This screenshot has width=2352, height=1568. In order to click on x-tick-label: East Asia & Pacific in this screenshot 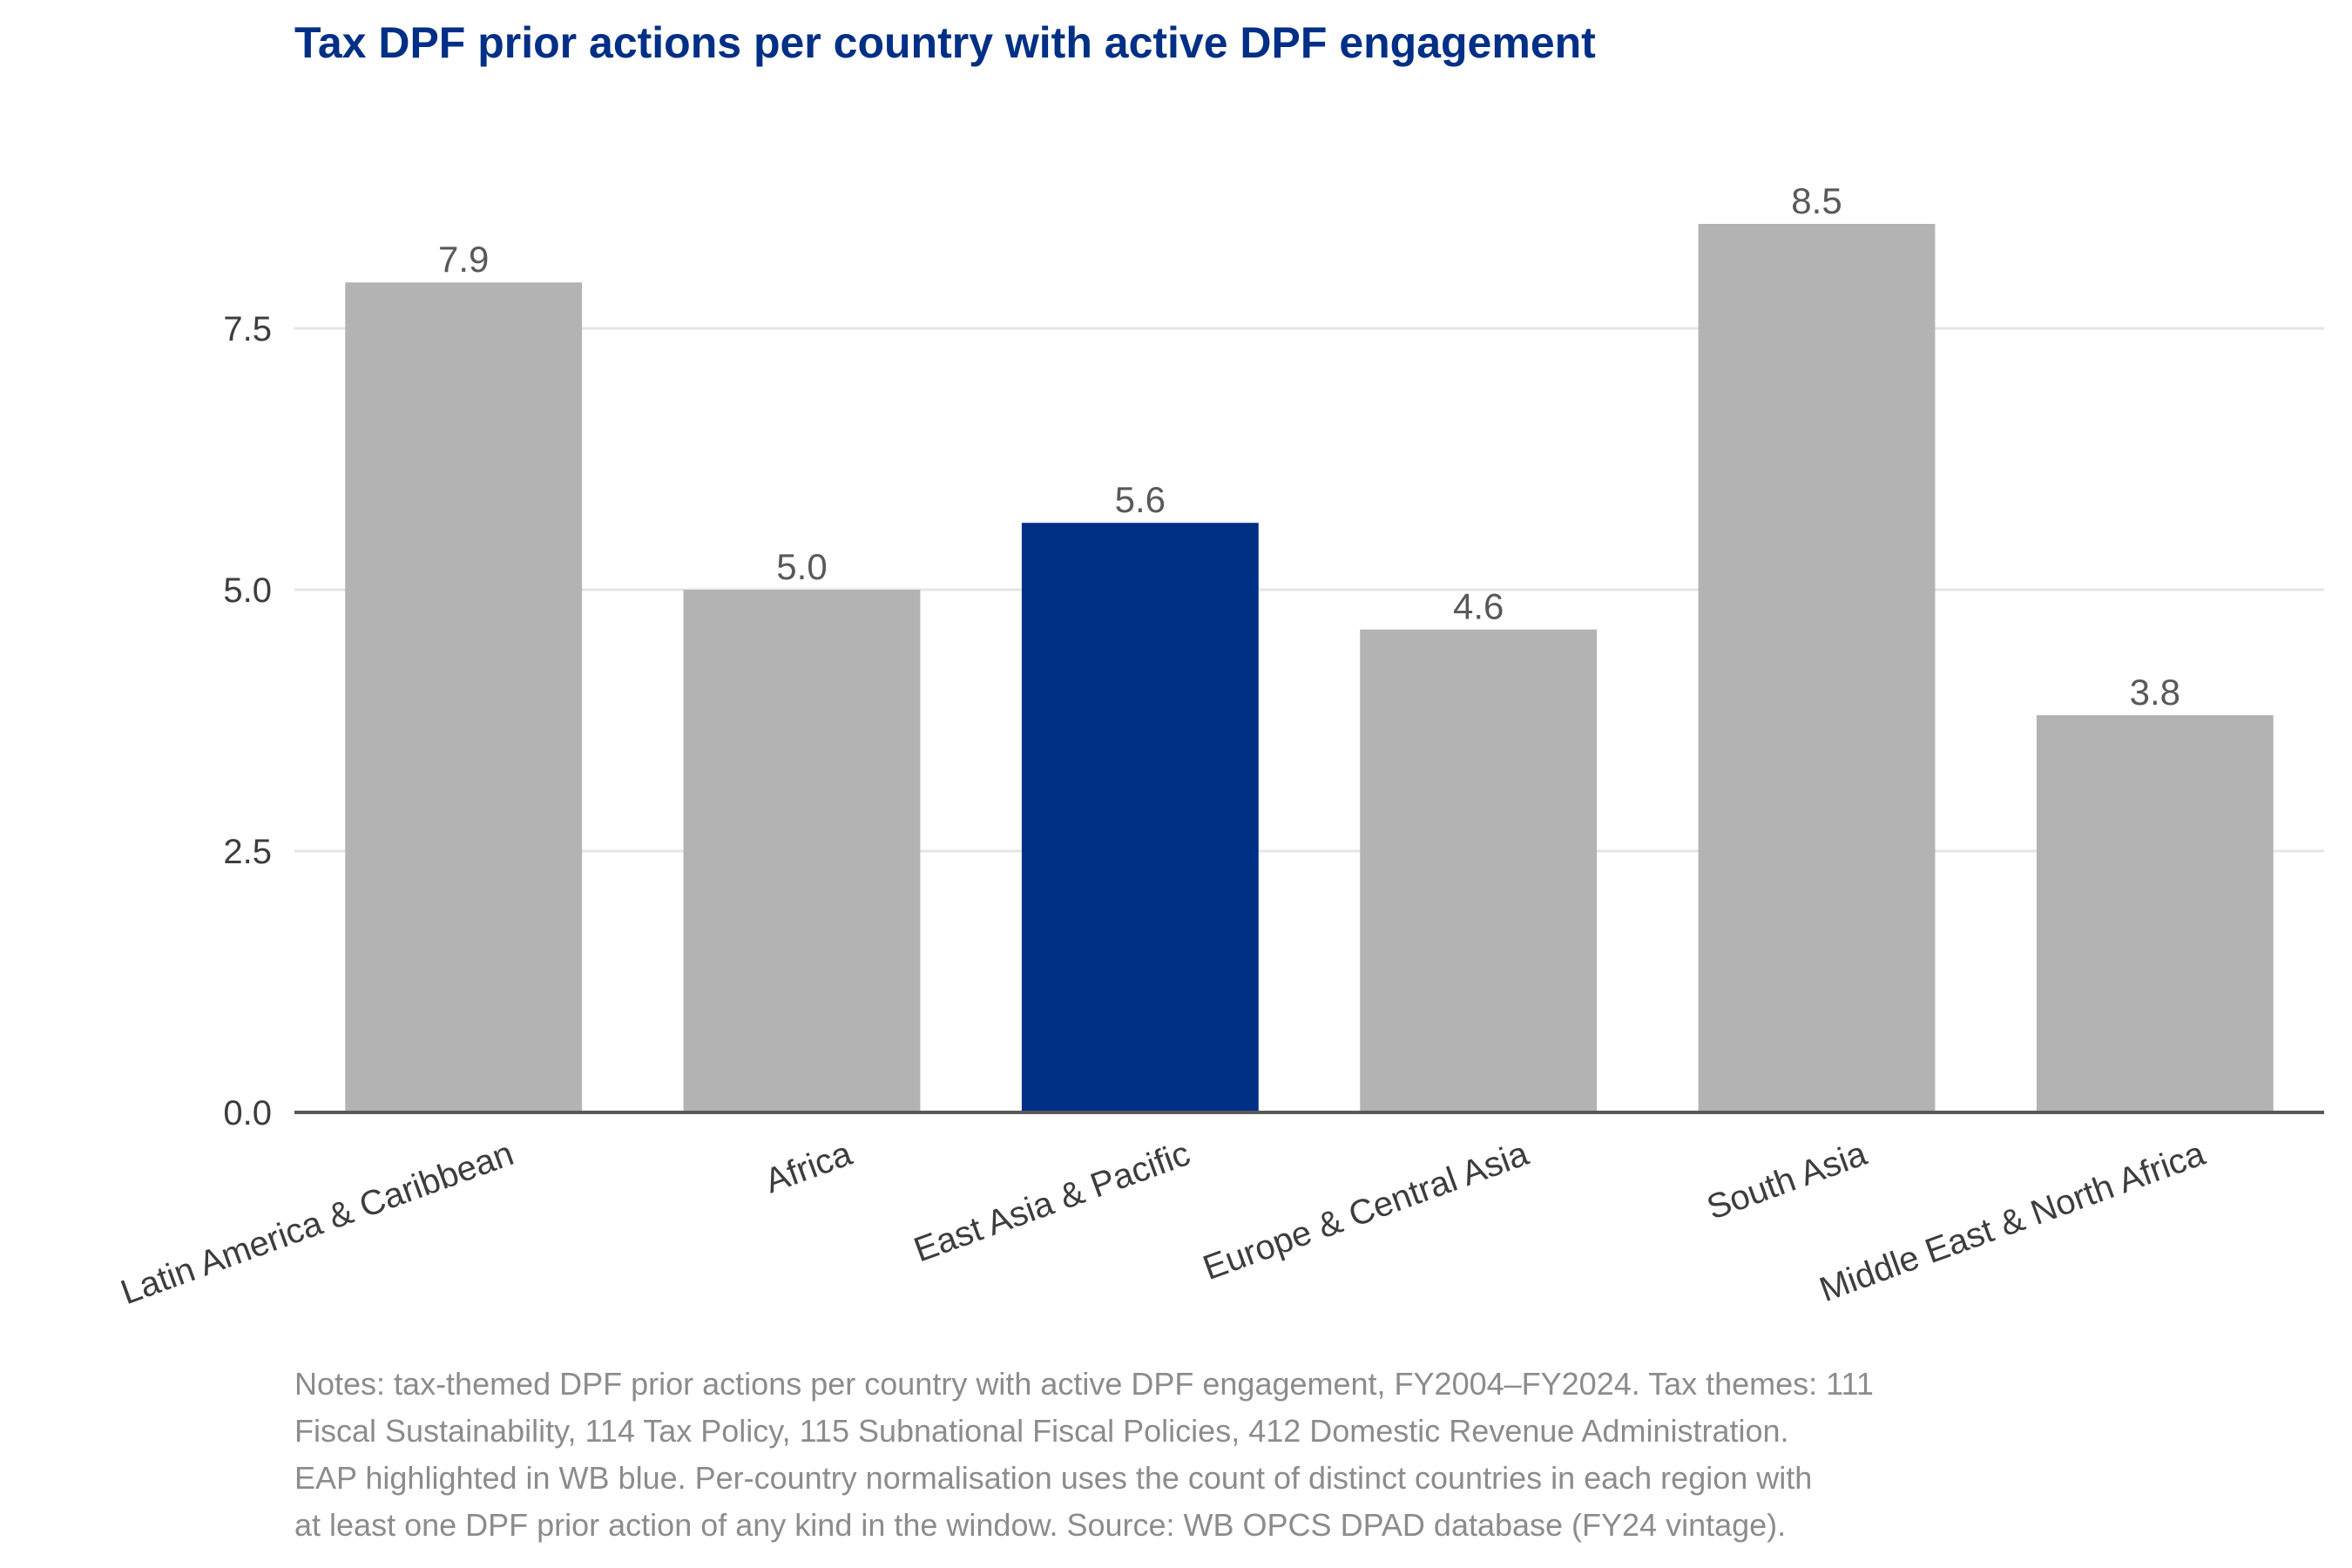, I will do `click(1051, 1201)`.